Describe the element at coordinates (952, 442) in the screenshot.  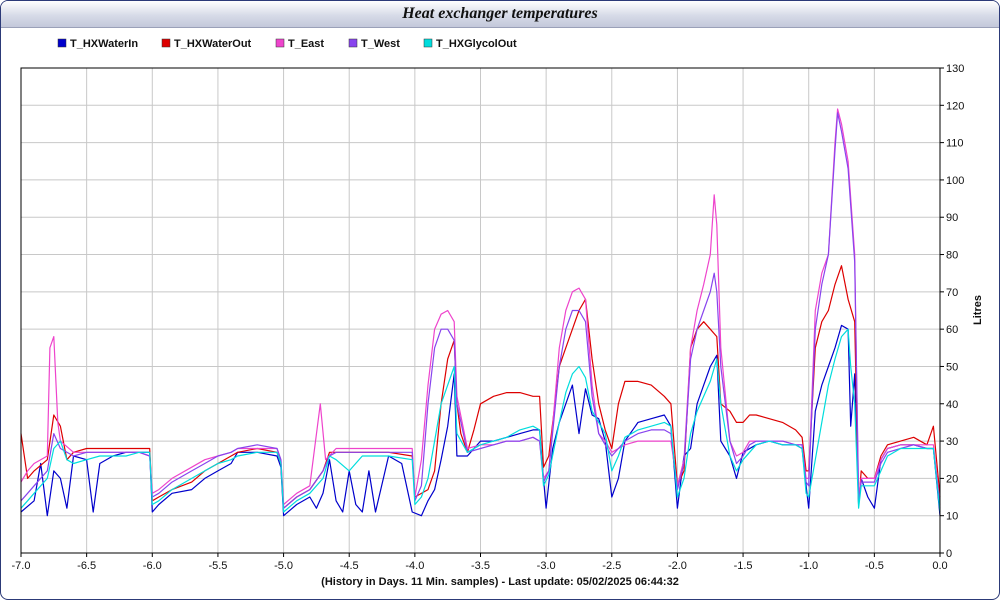
I see `y-tick-label: 30` at that location.